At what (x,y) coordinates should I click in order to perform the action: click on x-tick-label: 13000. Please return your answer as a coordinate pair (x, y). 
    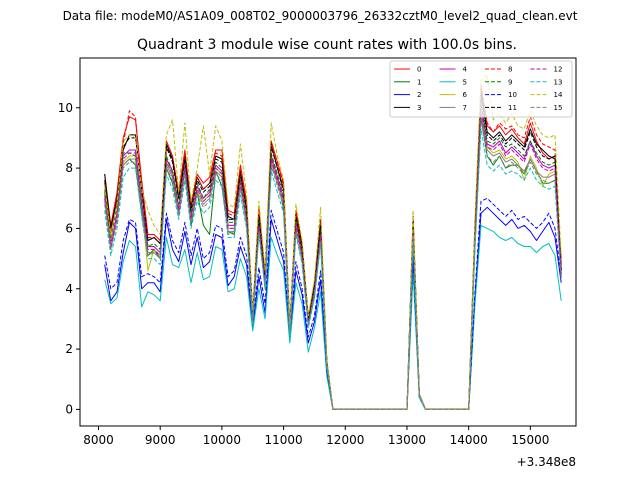
    Looking at the image, I should click on (407, 440).